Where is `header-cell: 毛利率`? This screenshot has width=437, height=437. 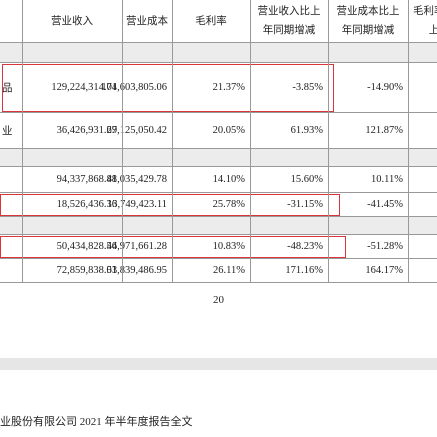 header-cell: 毛利率 is located at coordinates (211, 21).